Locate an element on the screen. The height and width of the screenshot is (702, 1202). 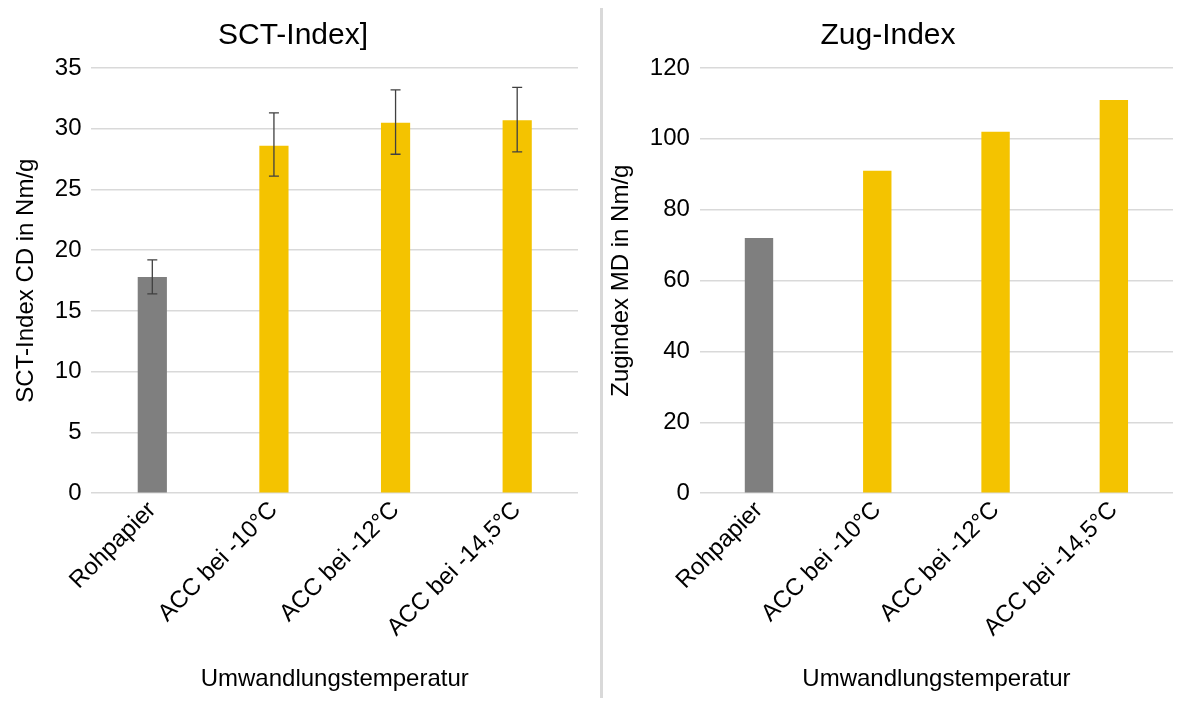
y-tick-label: 60 is located at coordinates (676, 279).